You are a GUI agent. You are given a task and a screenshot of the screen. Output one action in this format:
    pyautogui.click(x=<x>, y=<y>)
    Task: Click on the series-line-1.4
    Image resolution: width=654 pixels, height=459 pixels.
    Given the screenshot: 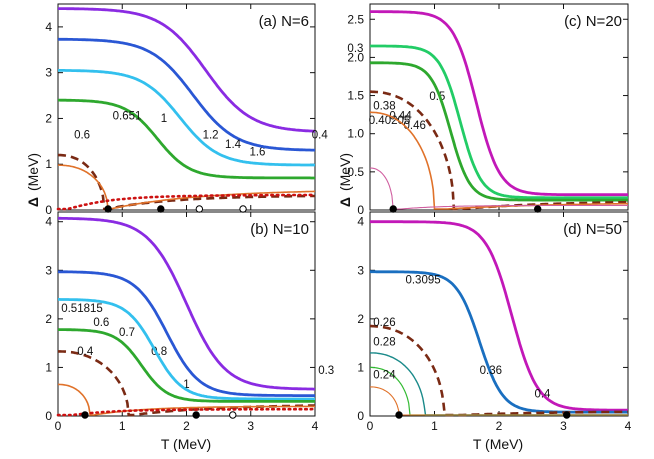 What is the action you would take?
    pyautogui.click(x=186, y=94)
    